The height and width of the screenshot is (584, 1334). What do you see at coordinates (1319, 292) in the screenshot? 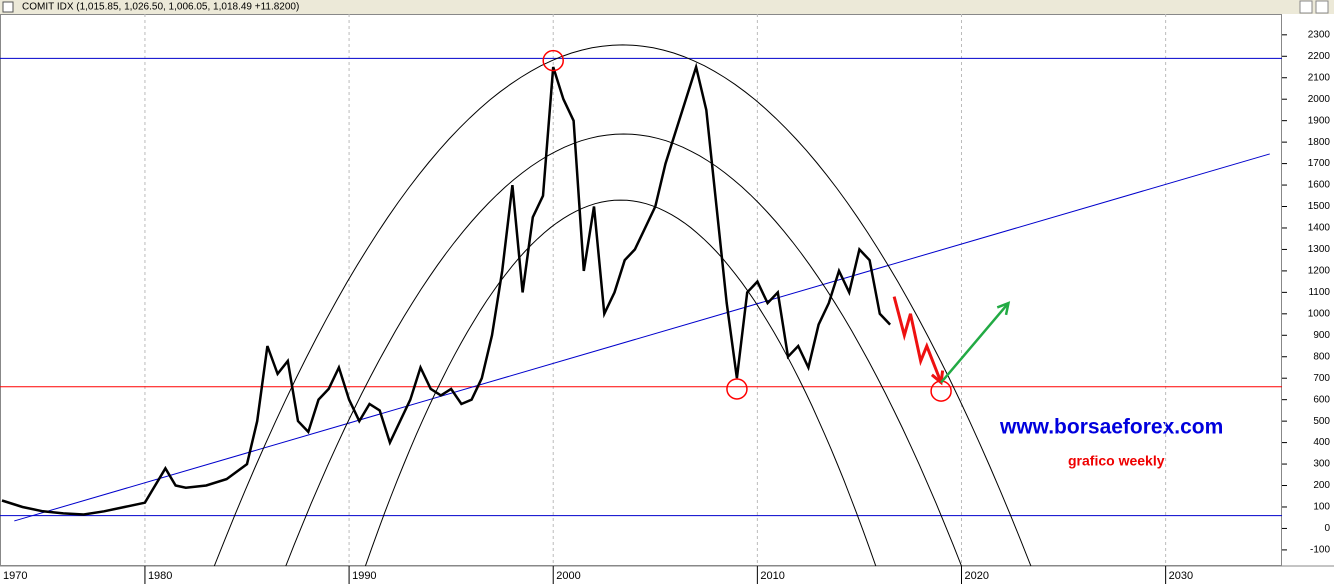
I see `y-tick-label: 1100` at bounding box center [1319, 292].